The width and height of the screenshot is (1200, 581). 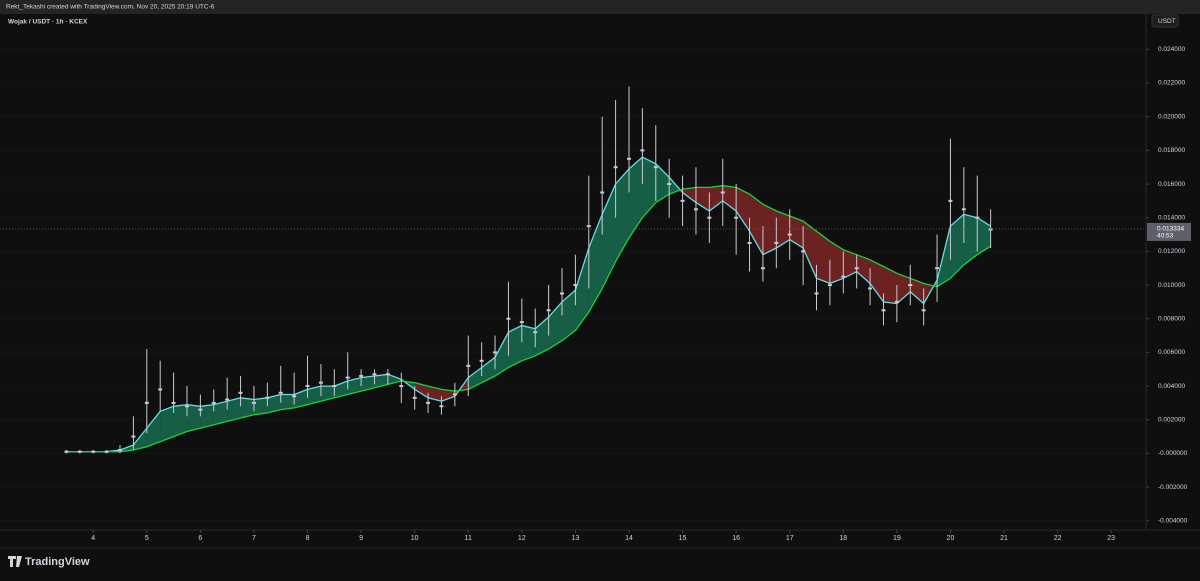 What do you see at coordinates (1171, 352) in the screenshot?
I see `y-tick-label: 0.006000` at bounding box center [1171, 352].